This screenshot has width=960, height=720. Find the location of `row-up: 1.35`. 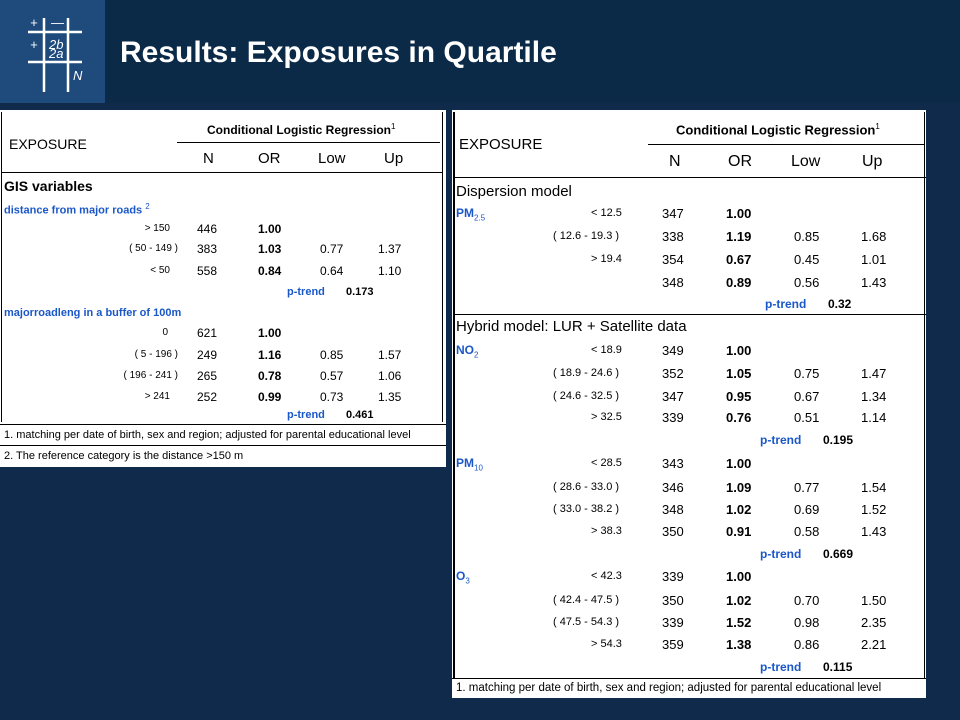

row-up: 1.35 is located at coordinates (390, 397).